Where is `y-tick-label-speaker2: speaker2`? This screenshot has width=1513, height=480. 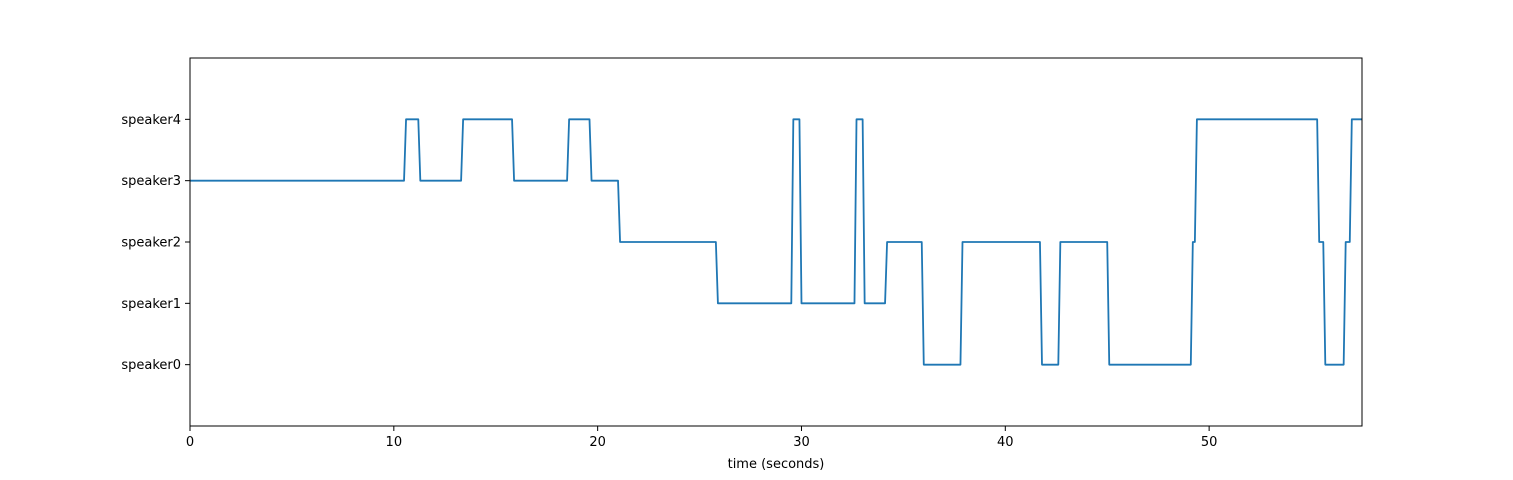 y-tick-label-speaker2: speaker2 is located at coordinates (151, 243).